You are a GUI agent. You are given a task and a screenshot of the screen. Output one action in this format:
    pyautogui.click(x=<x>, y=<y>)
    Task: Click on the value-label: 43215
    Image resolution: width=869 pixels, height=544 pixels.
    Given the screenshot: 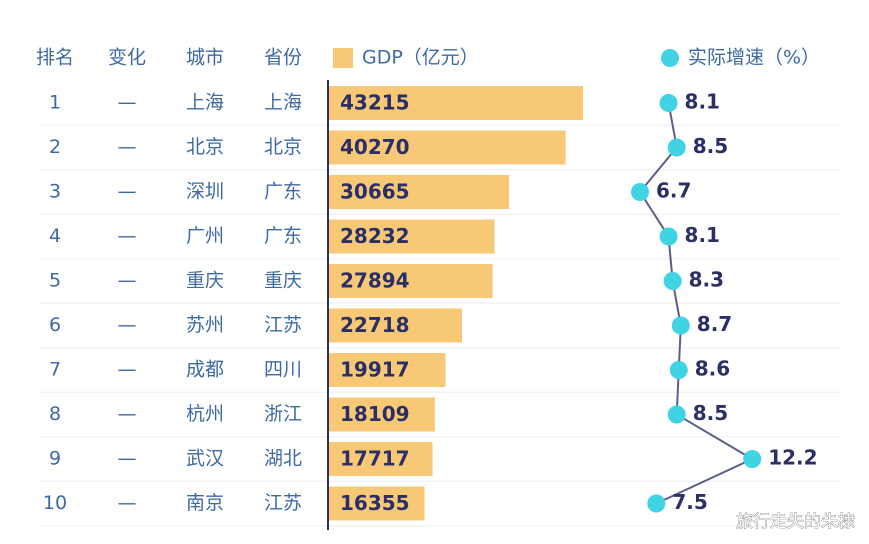 What is the action you would take?
    pyautogui.click(x=375, y=103)
    